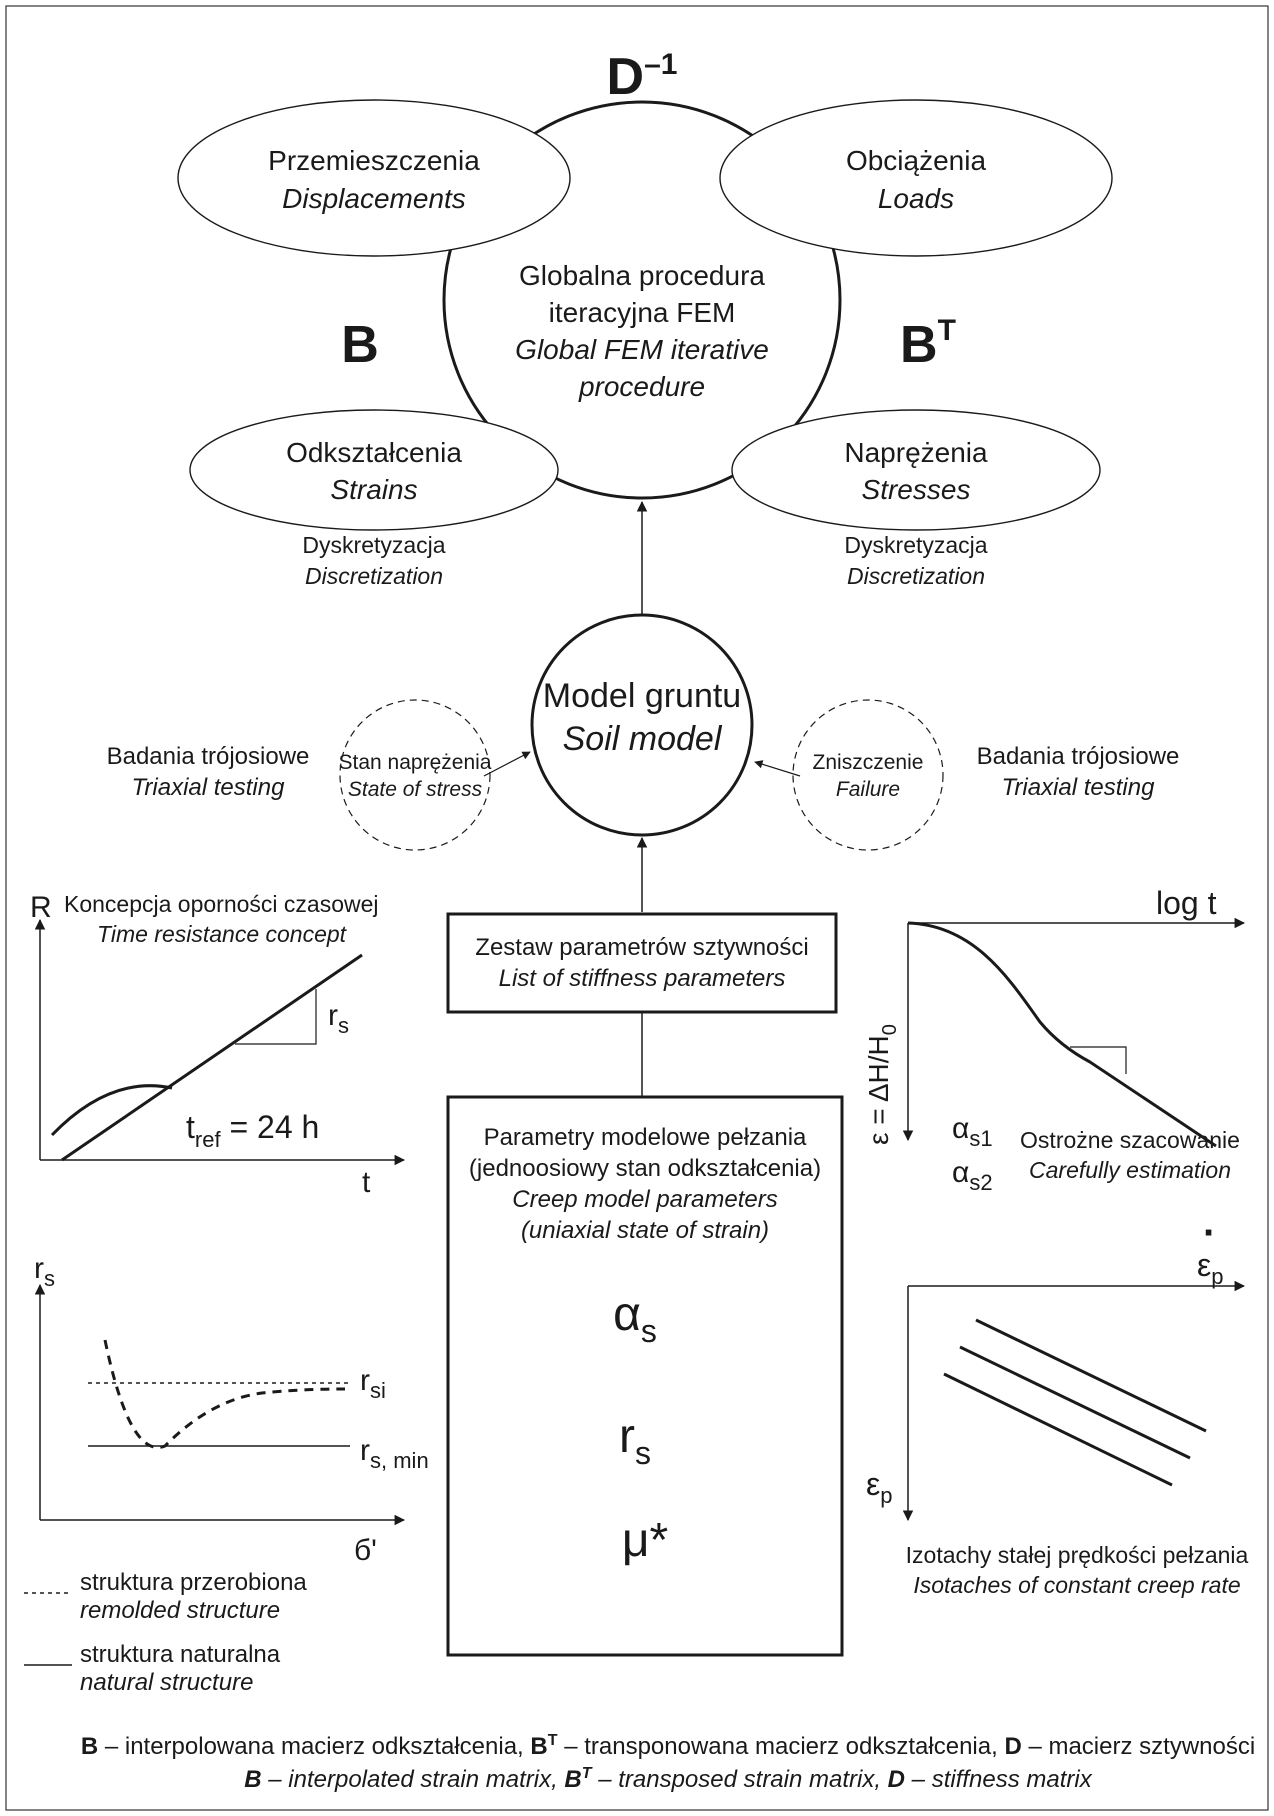 The width and height of the screenshot is (1274, 1816). What do you see at coordinates (44, 1271) in the screenshot?
I see `rs-y-label: rs` at bounding box center [44, 1271].